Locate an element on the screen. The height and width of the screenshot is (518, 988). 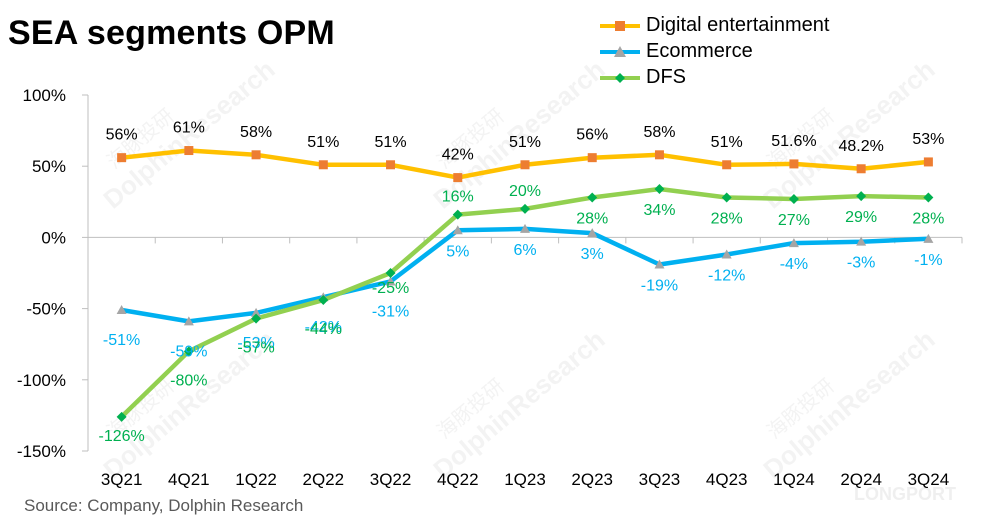
data-label-ecommerce: -51% is located at coordinates (121, 340).